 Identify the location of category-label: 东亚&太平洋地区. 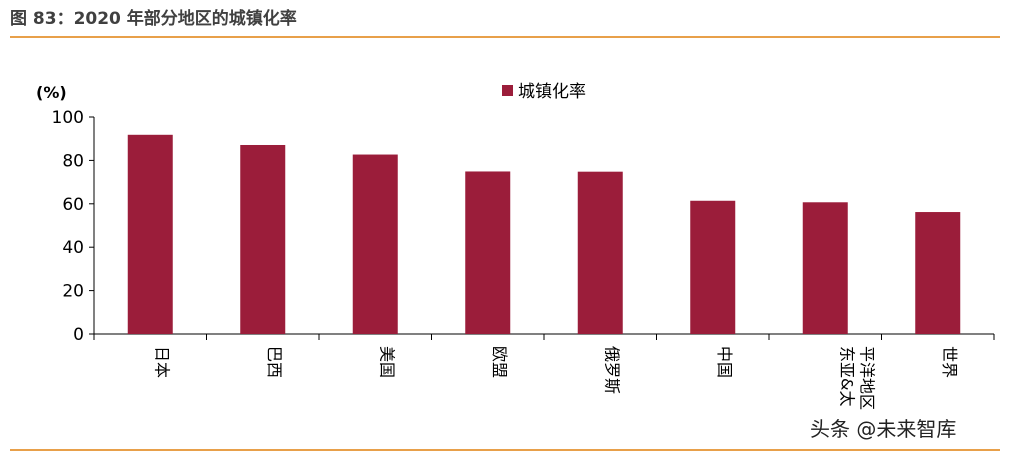
(856, 378).